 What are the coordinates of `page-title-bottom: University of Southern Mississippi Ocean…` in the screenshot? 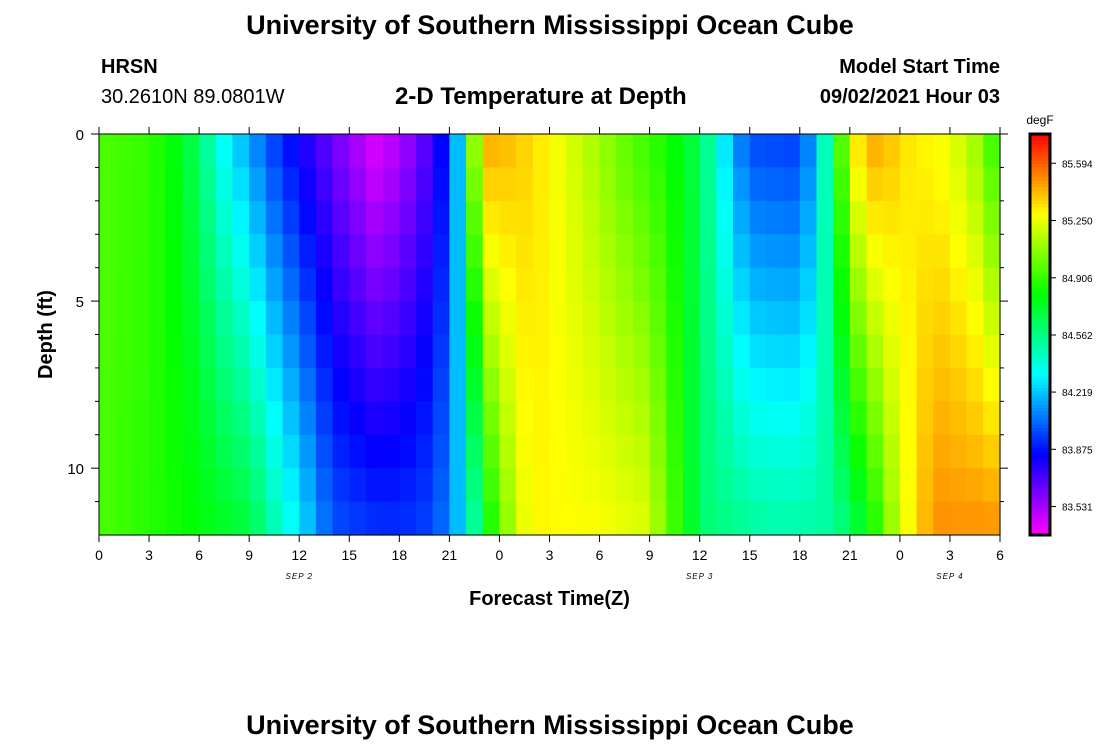 It's located at (550, 725).